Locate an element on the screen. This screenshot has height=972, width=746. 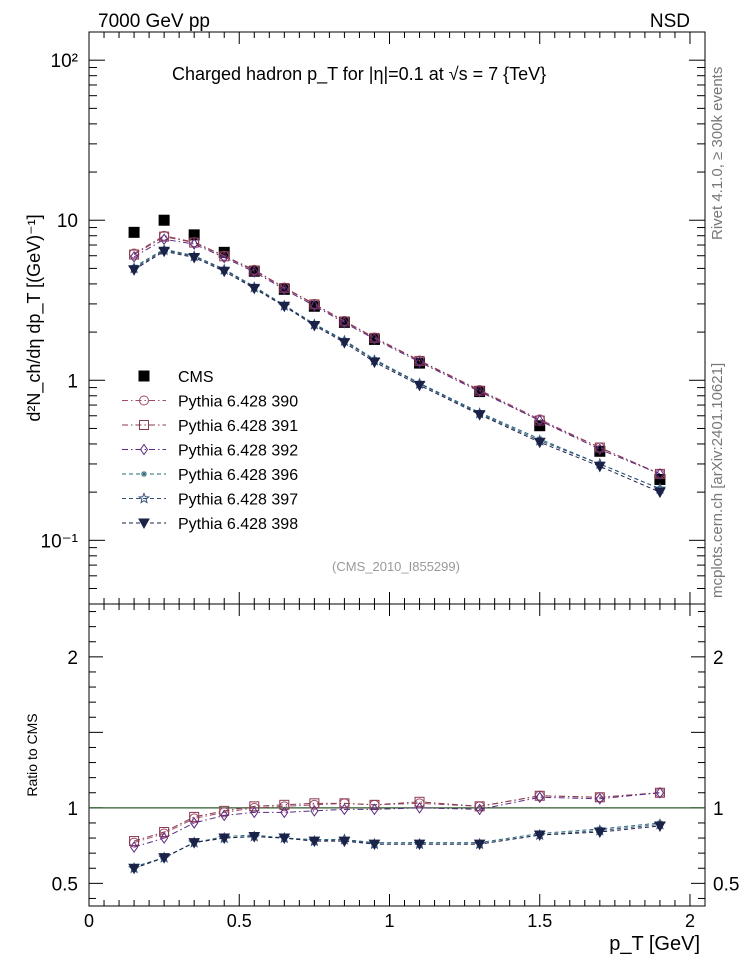
x-axis-label: p_T [GeV] is located at coordinates (654, 944).